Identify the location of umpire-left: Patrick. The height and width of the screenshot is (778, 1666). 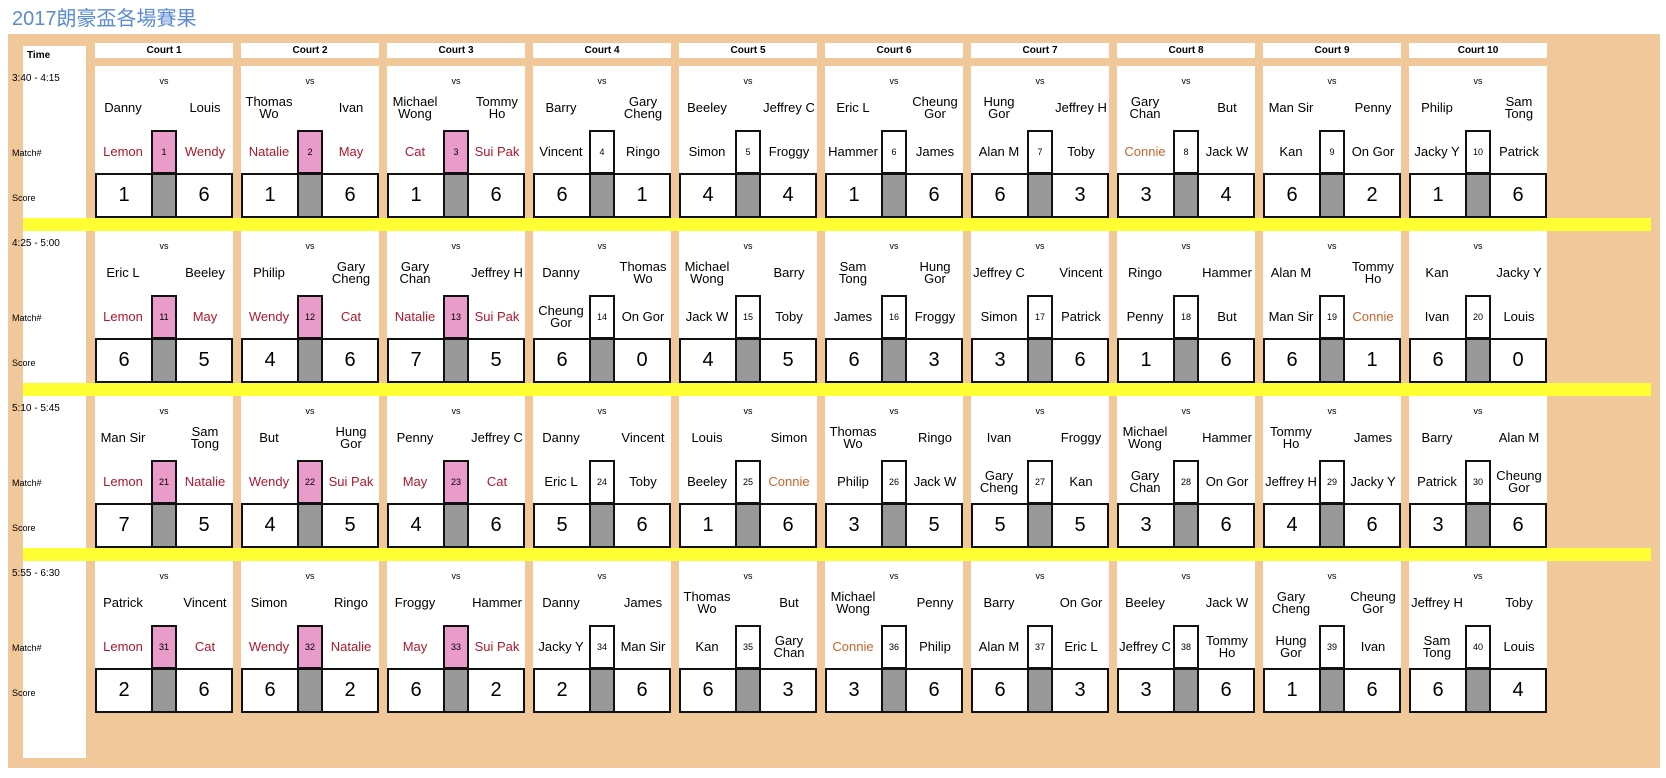
(1437, 481).